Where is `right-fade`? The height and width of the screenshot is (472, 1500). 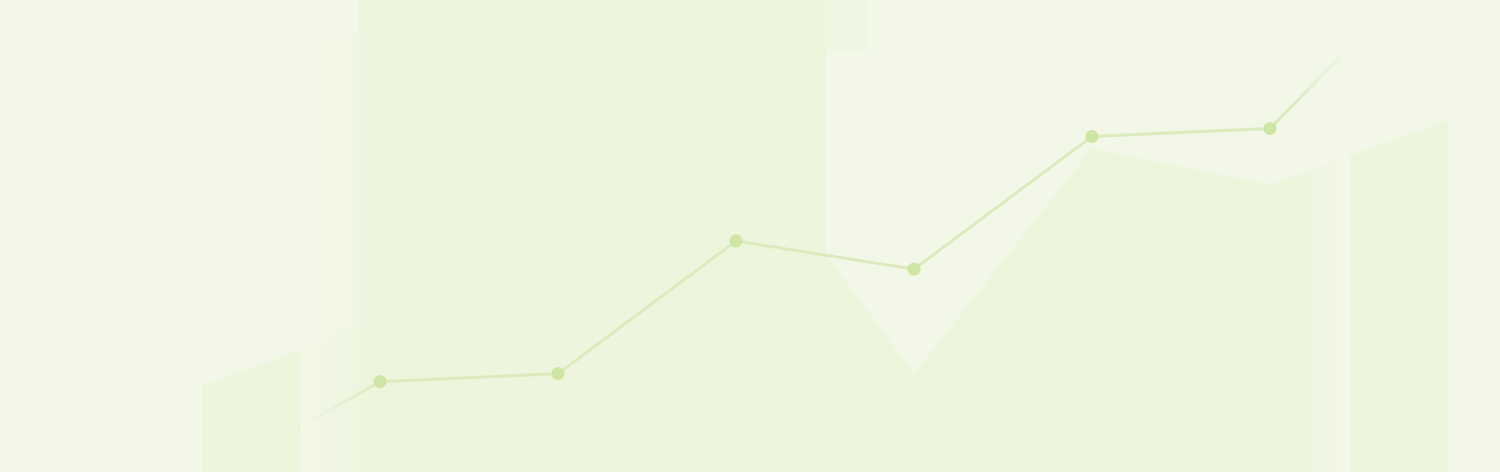 right-fade is located at coordinates (1320, 236).